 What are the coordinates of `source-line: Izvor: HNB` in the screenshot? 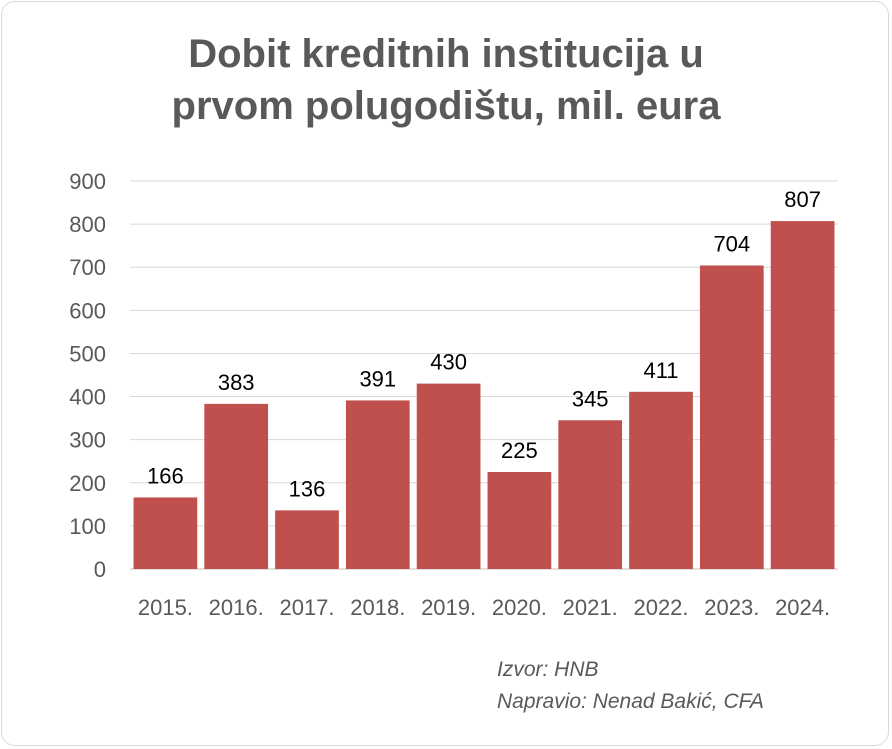 It's located at (548, 669).